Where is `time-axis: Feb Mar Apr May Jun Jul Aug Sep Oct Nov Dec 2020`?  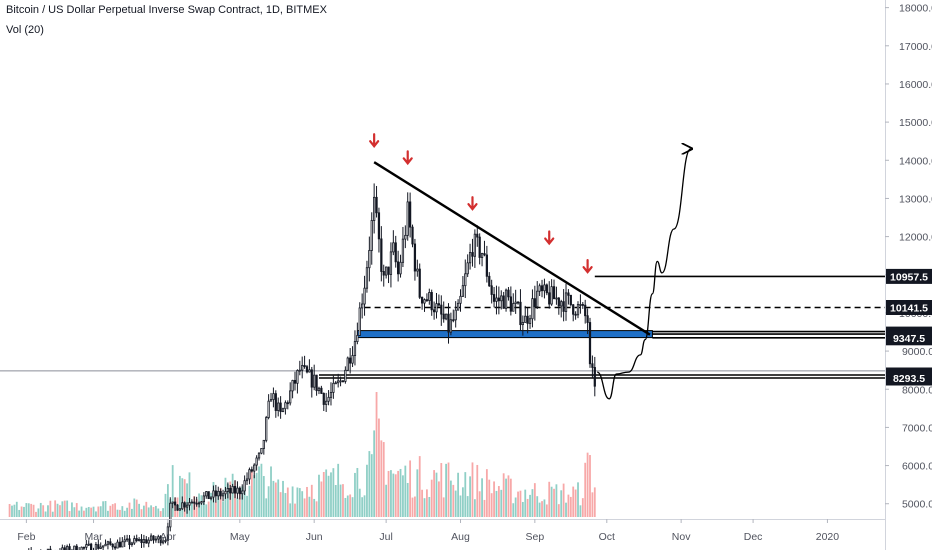
time-axis: Feb Mar Apr May Jun Jul Aug Sep Oct Nov Dec 2020 is located at coordinates (442, 531).